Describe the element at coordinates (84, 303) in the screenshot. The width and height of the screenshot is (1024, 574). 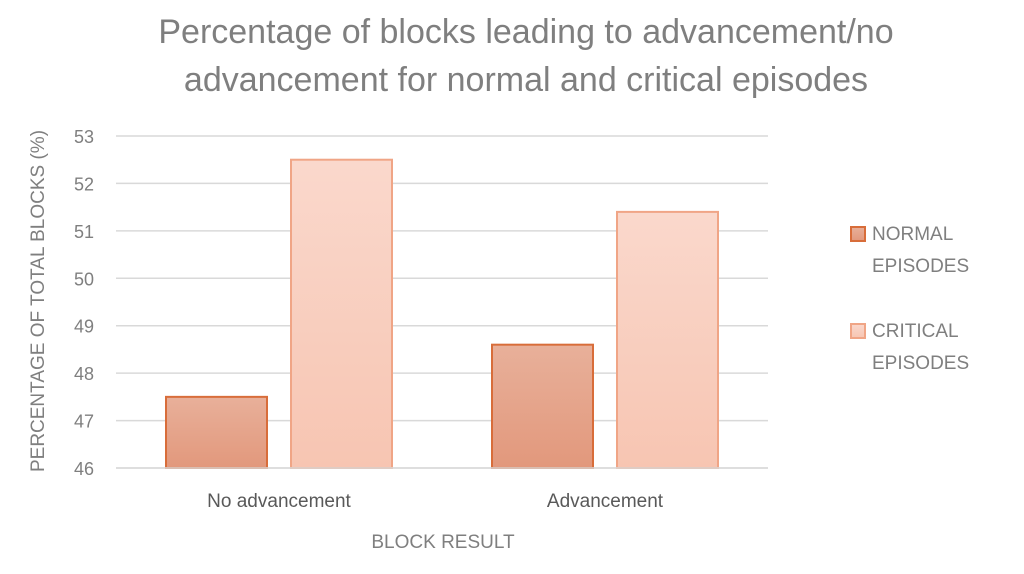
I see `y-axis-ticks: 46 47 48 49 50 51 52 53` at that location.